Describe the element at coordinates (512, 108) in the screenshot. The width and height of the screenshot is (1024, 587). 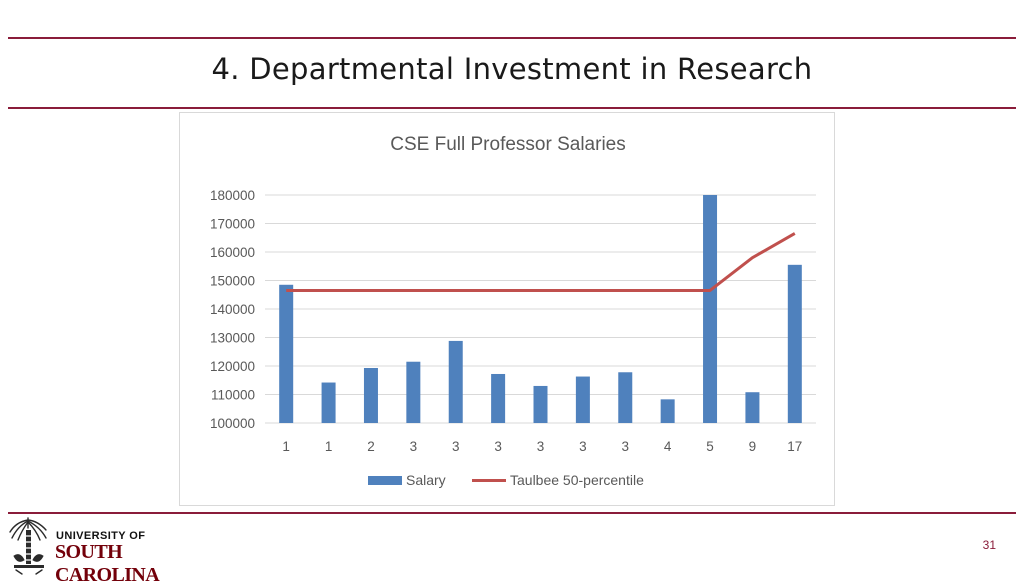
I see `title-underline-rule` at that location.